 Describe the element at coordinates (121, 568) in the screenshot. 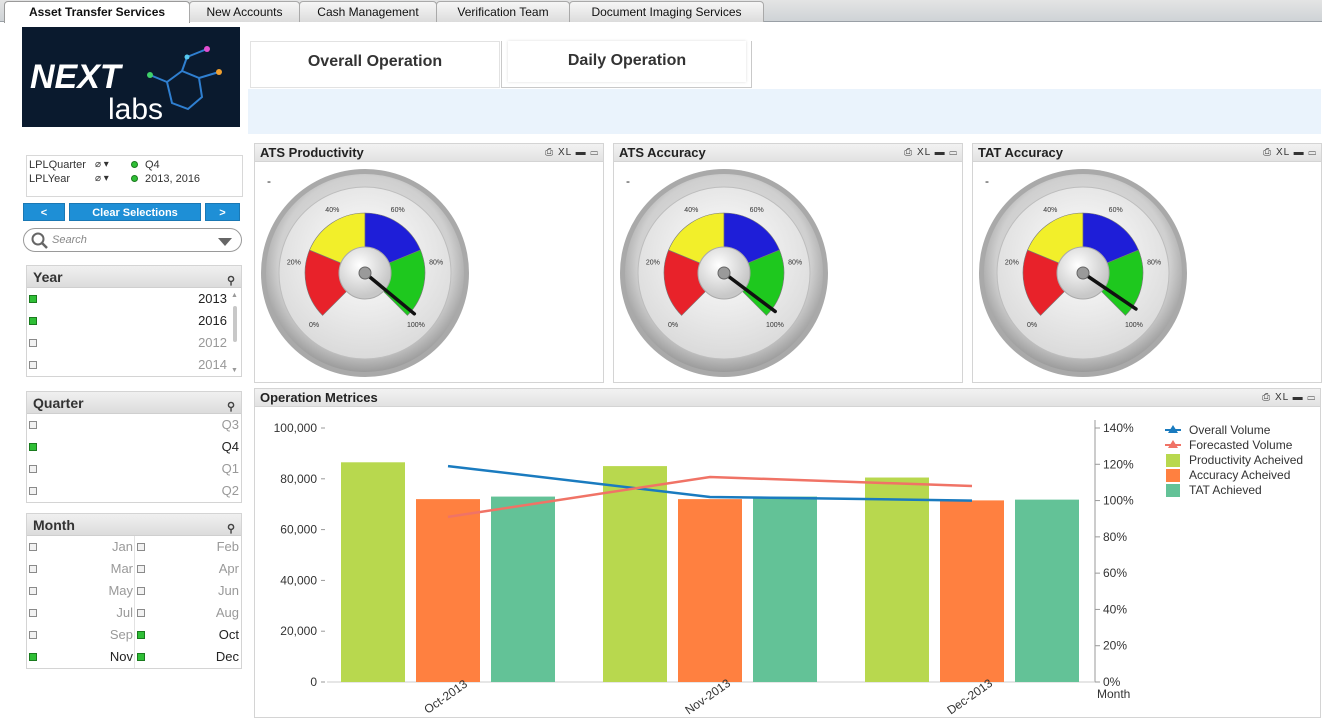

I see `month-item-label: Mar` at that location.